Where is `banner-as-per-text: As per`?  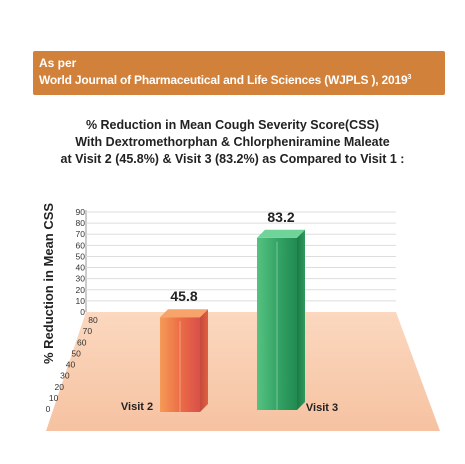
banner-as-per-text: As per is located at coordinates (58, 63).